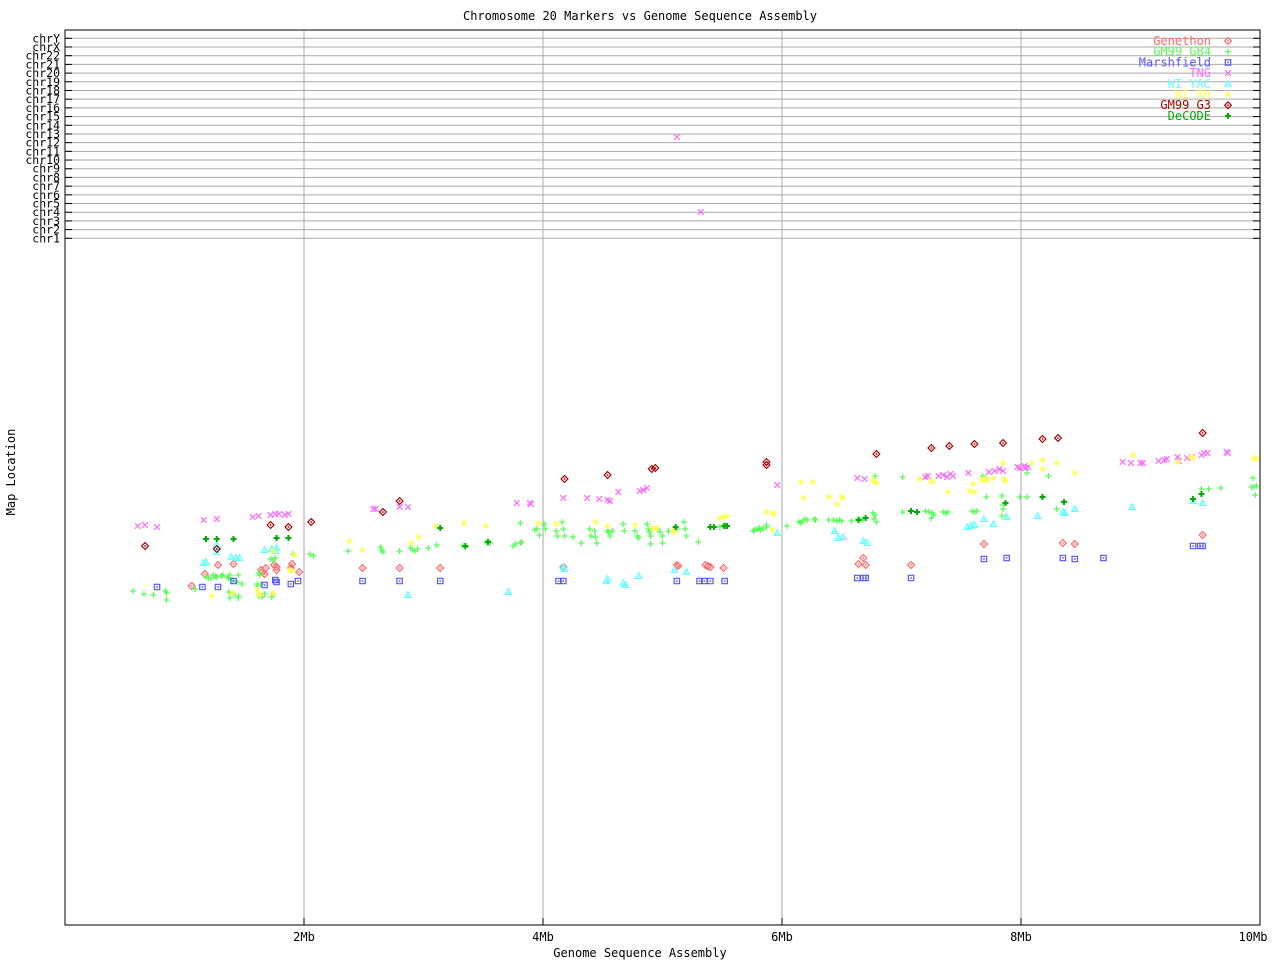 The image size is (1280, 960). Describe the element at coordinates (46, 212) in the screenshot. I see `chrom-label: chr4` at that location.